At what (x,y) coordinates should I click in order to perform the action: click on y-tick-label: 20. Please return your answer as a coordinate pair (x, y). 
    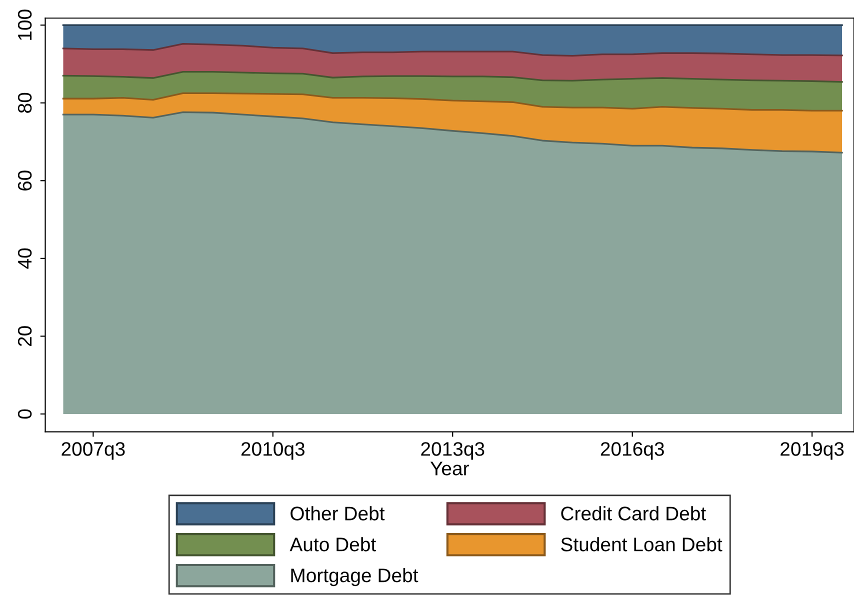
    Looking at the image, I should click on (25, 336).